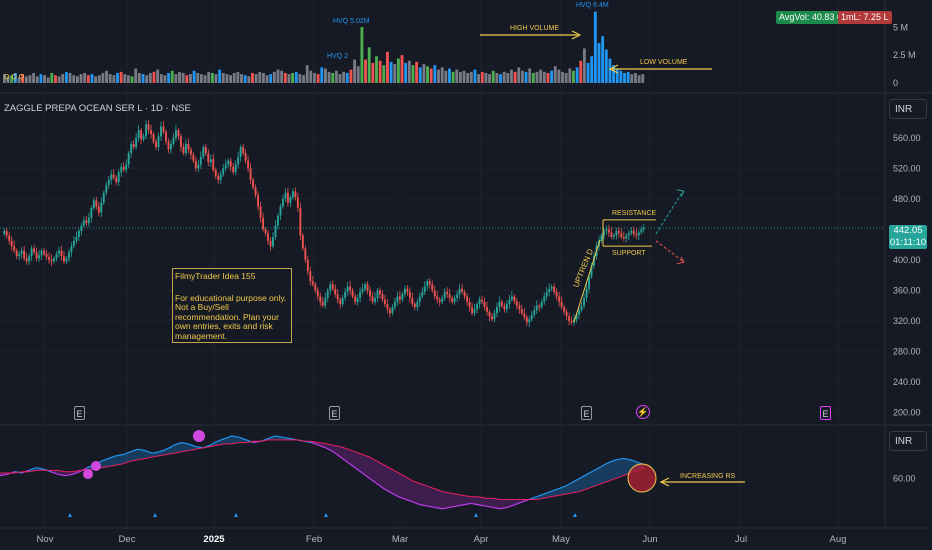 The image size is (932, 550). I want to click on symbol-title: ZAGGLE PREPA OCEAN SER L · 1D · NSE, so click(97, 108).